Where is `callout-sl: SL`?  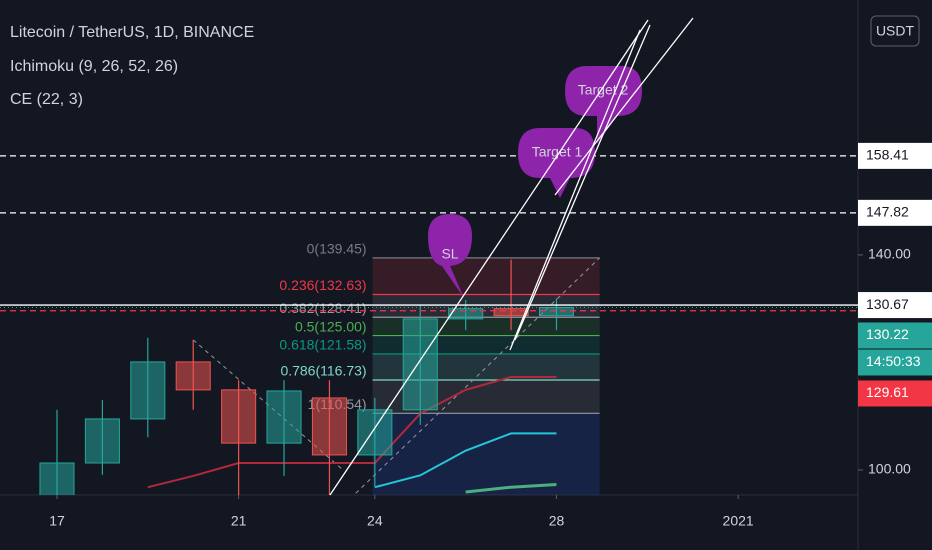
callout-sl: SL is located at coordinates (450, 256).